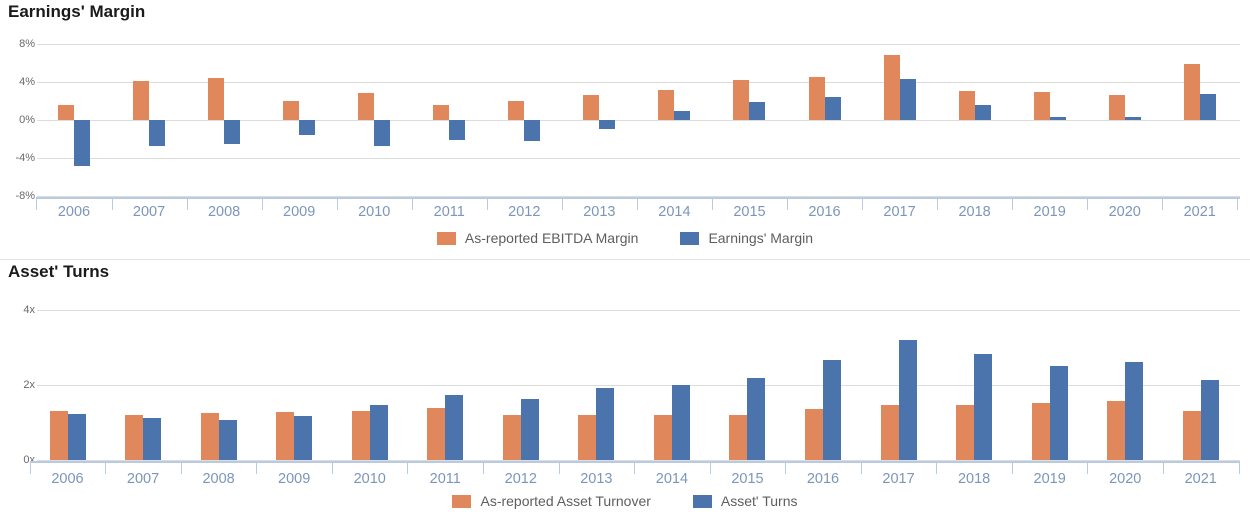 This screenshot has height=512, width=1250. I want to click on earnings-margin-chart-title: Earnings' Margin, so click(77, 11).